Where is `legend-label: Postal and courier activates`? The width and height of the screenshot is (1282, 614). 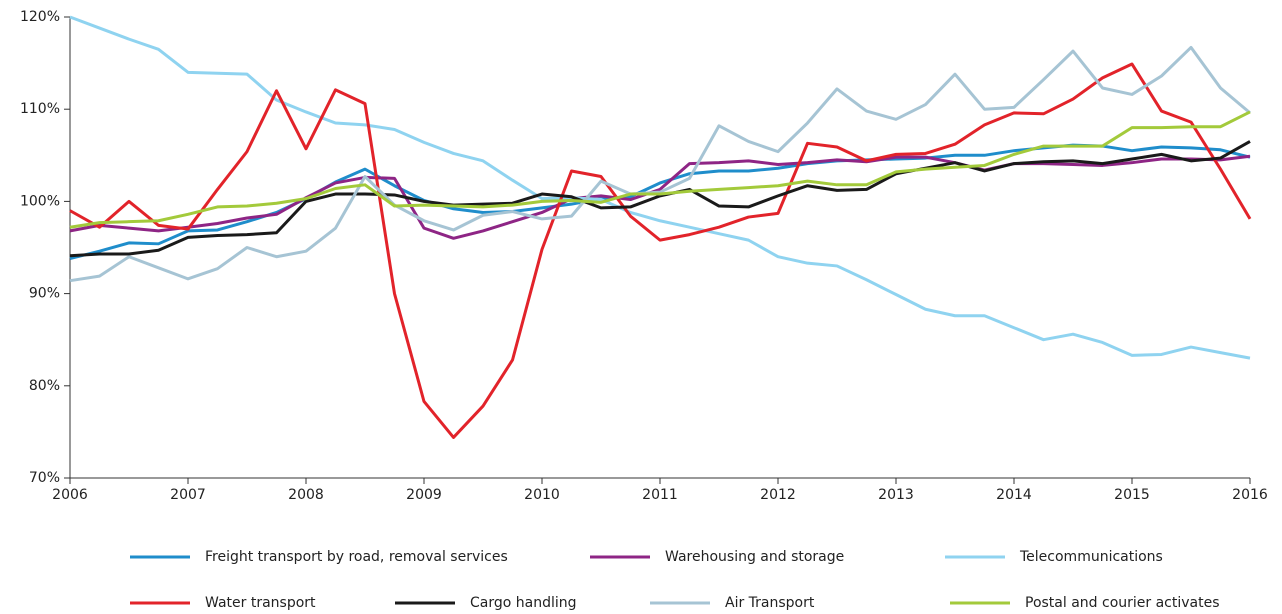 legend-label: Postal and courier activates is located at coordinates (1122, 603).